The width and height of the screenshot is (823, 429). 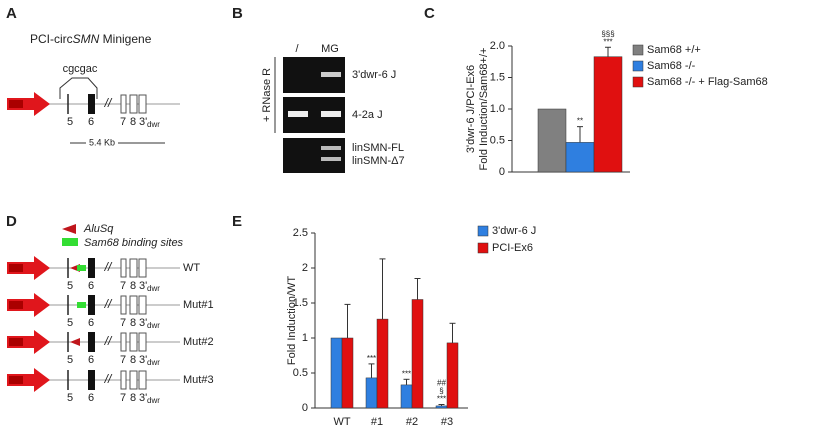 What do you see at coordinates (191, 268) in the screenshot?
I see `row-label: WT` at bounding box center [191, 268].